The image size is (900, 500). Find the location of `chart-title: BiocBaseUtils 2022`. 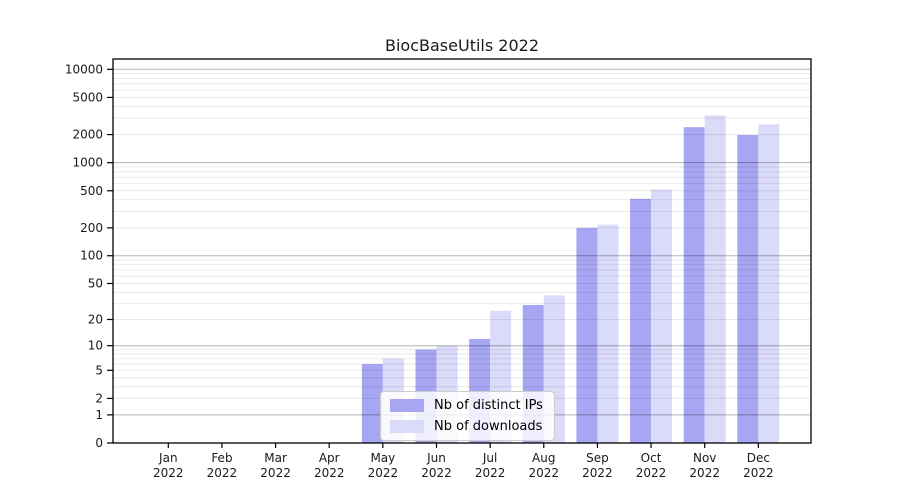

chart-title: BiocBaseUtils 2022 is located at coordinates (462, 45).